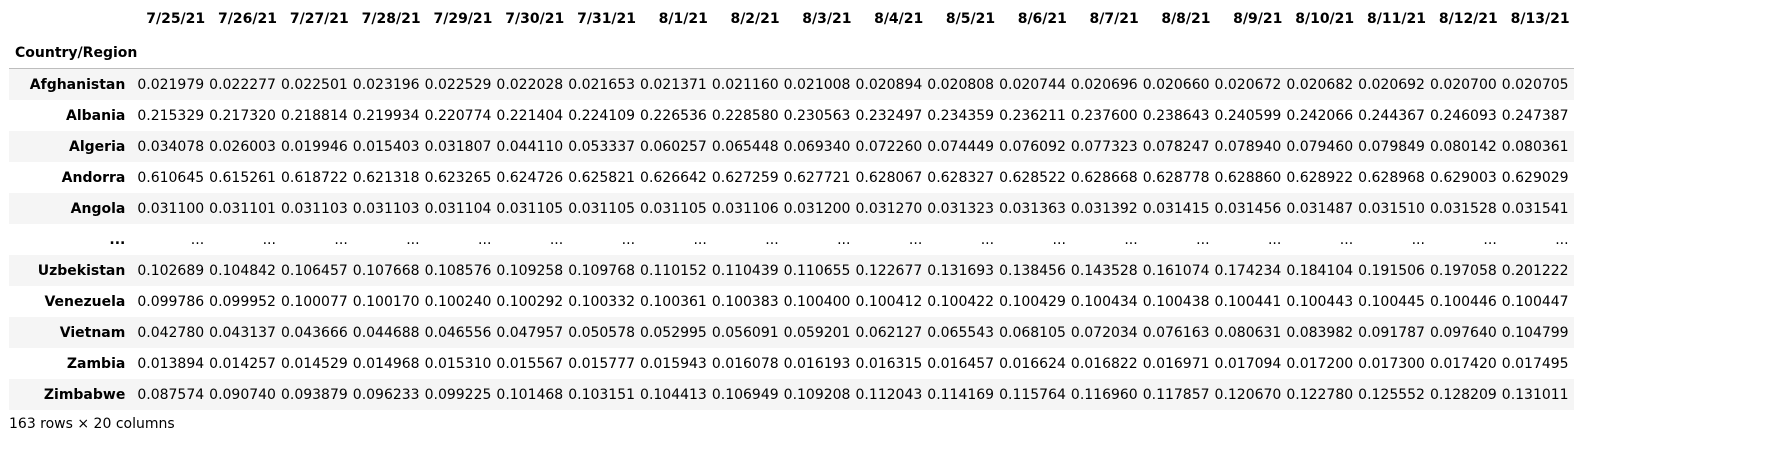 The image size is (1771, 449). What do you see at coordinates (673, 270) in the screenshot?
I see `table-cell: 0.110152` at bounding box center [673, 270].